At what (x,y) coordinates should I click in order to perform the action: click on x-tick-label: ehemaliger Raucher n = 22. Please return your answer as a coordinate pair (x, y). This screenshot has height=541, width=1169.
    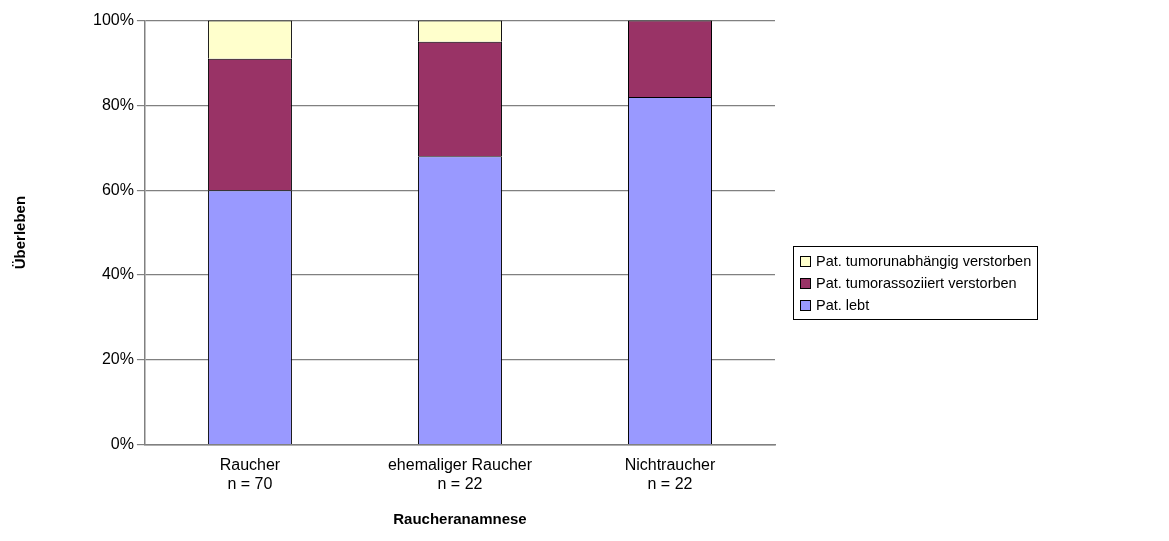
    Looking at the image, I should click on (460, 473).